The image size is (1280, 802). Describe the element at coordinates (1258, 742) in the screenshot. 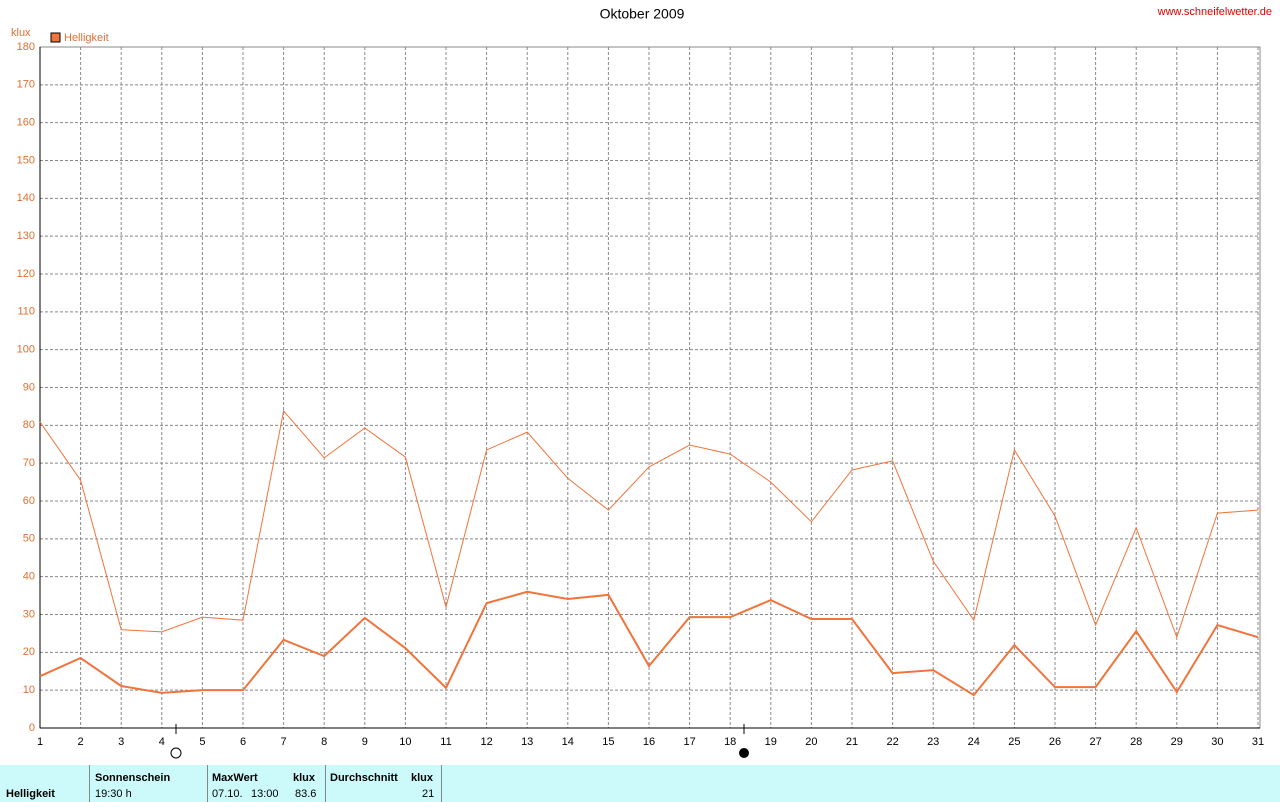

I see `x-tick-label: 31` at that location.